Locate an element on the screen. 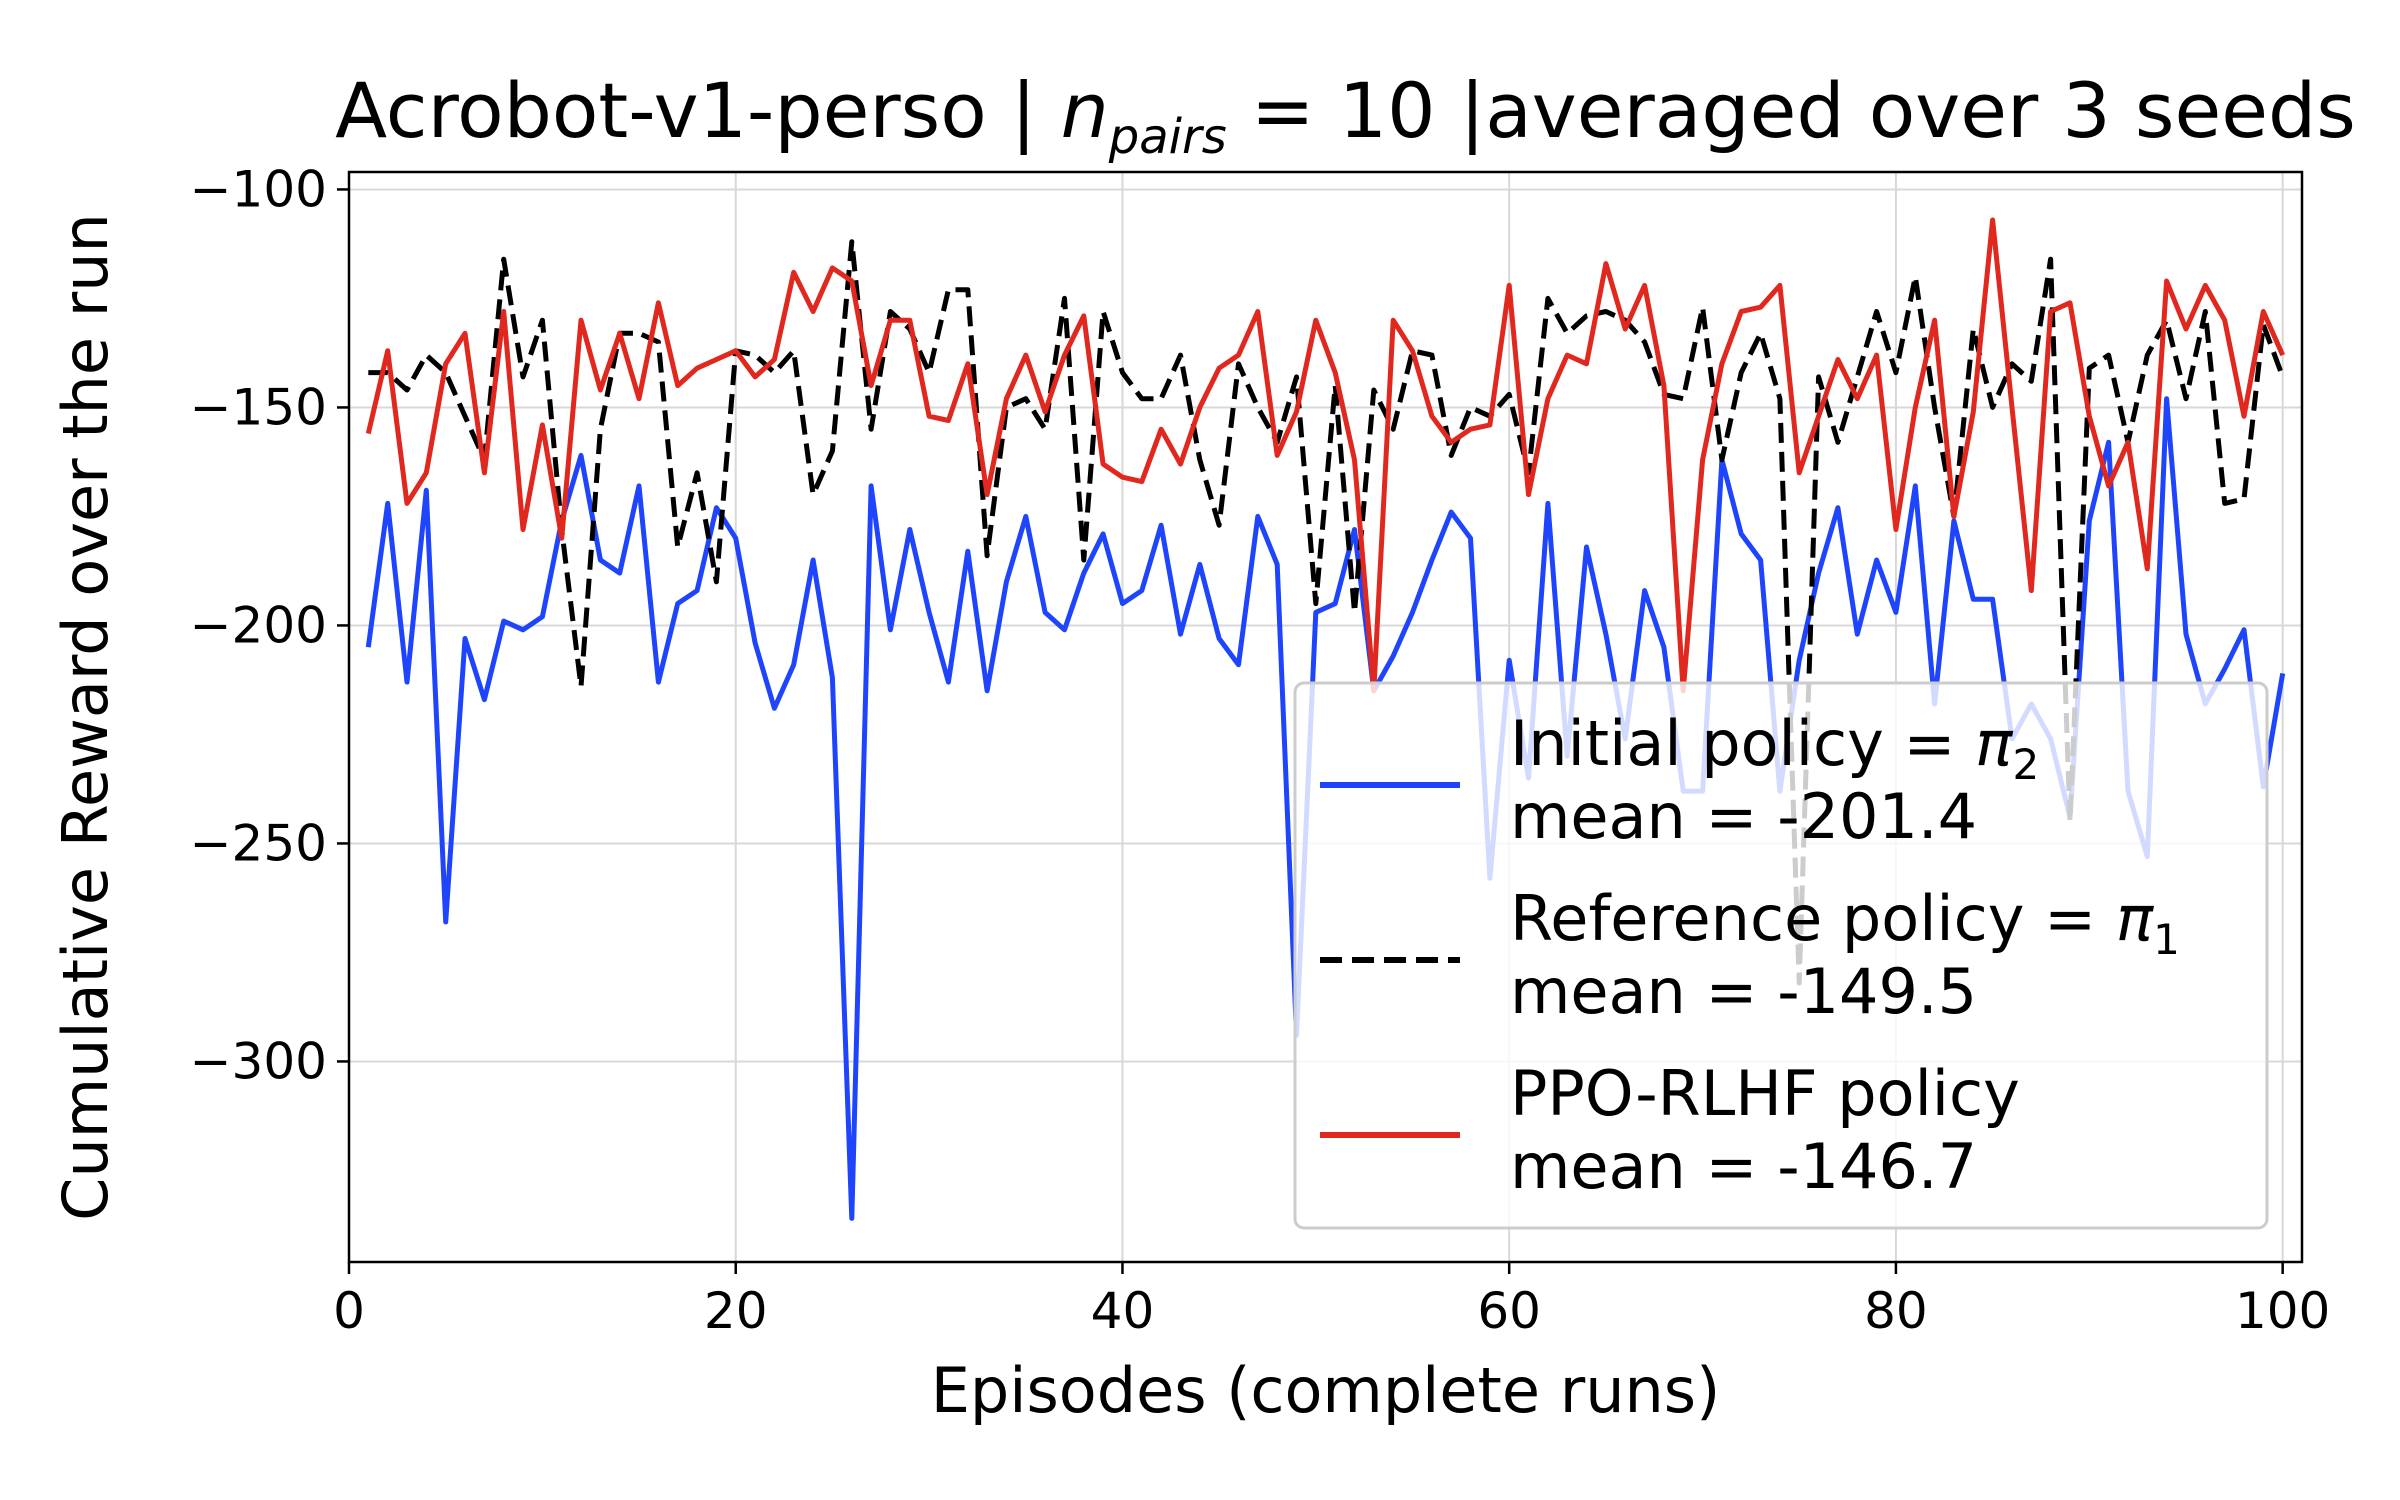 Image resolution: width=2400 pixels, height=1500 pixels. legend-label-subscript: 2 is located at coordinates (2025, 764).